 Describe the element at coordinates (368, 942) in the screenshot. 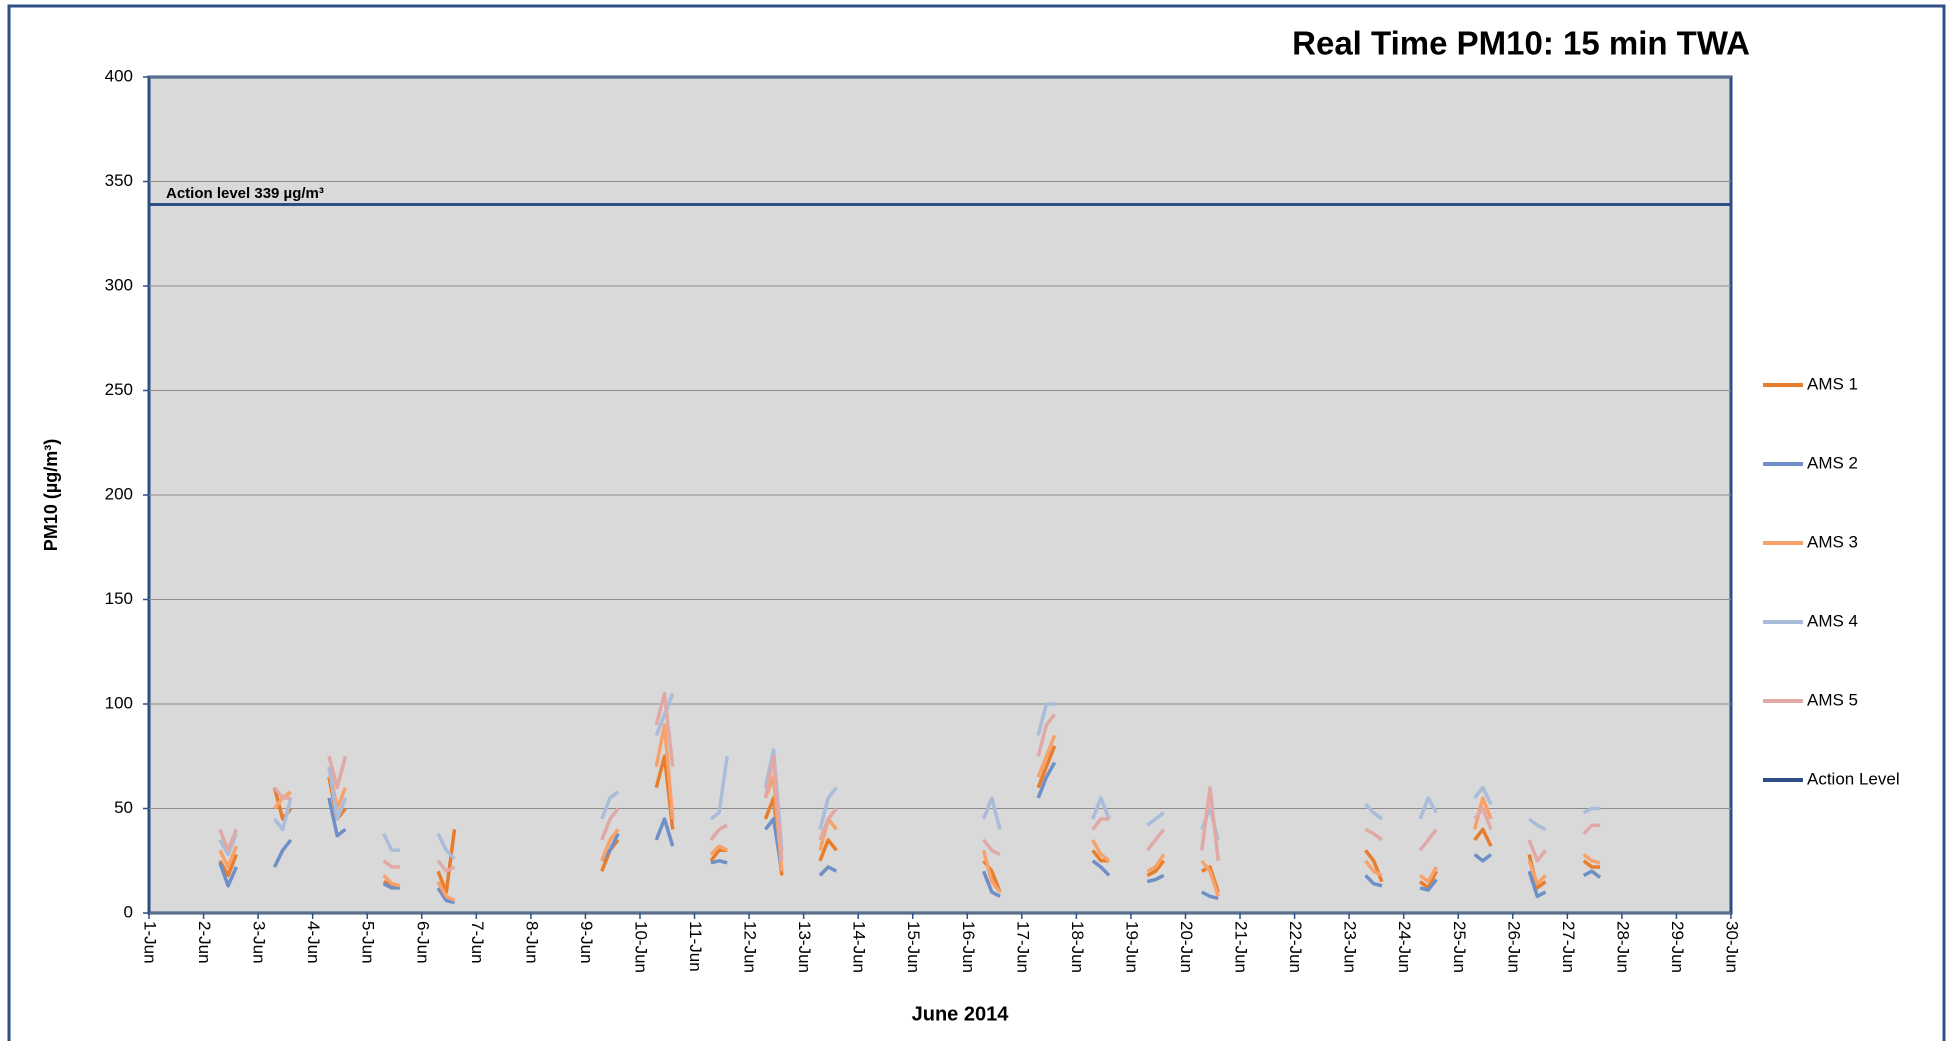

I see `x-tick-label: 5-Jun` at that location.